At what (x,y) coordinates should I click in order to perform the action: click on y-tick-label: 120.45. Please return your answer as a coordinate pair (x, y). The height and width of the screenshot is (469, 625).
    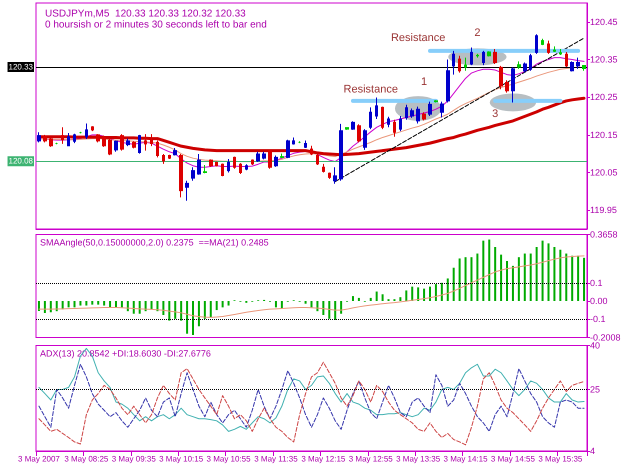
    Looking at the image, I should click on (604, 21).